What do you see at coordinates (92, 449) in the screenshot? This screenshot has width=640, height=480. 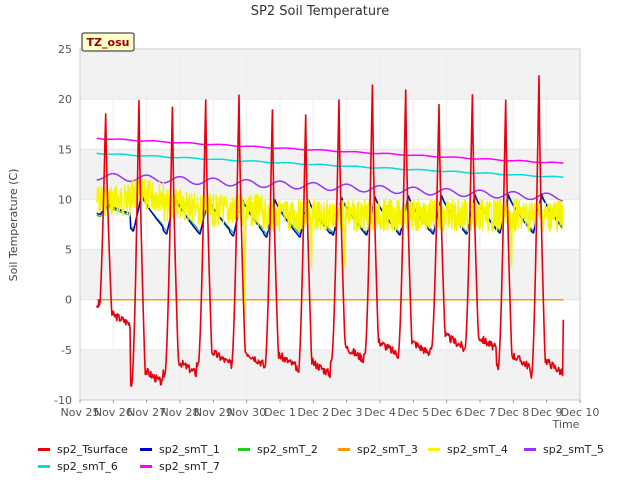 I see `legend-label: sp2_Tsurface` at bounding box center [92, 449].